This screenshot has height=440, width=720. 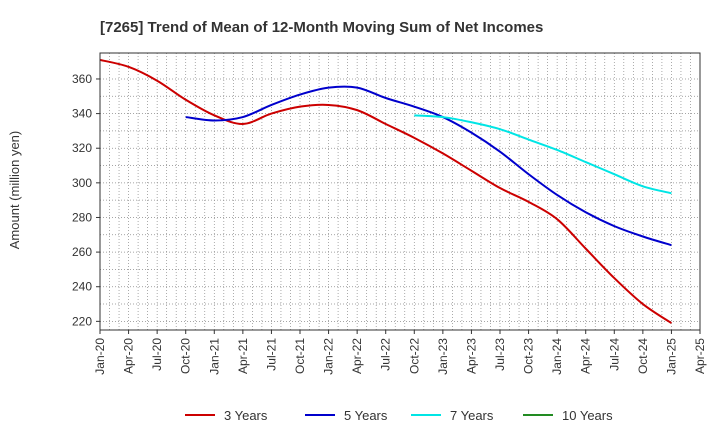 What do you see at coordinates (643, 356) in the screenshot?
I see `x-tick-label: Oct-24` at bounding box center [643, 356].